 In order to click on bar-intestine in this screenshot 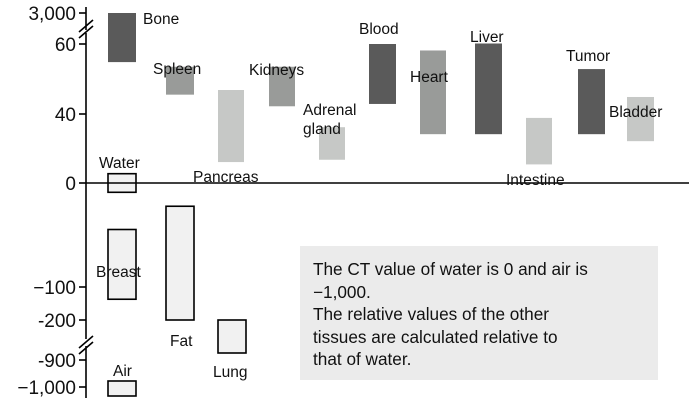, I will do `click(539, 141)`.